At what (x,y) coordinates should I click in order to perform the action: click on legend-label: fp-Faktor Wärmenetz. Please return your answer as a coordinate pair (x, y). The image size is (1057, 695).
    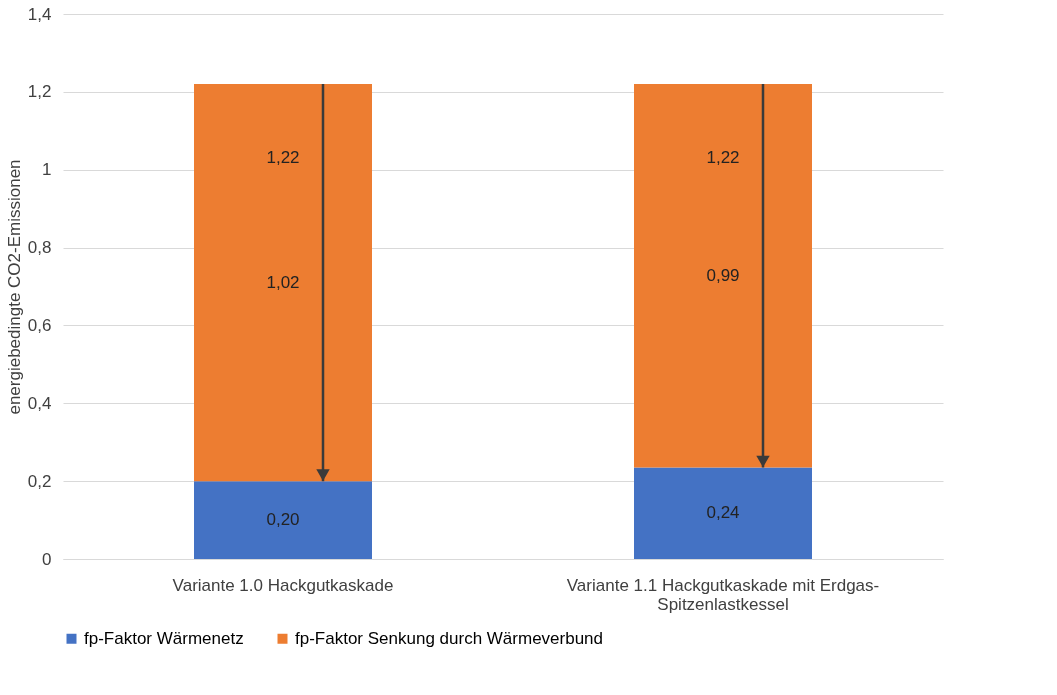
    Looking at the image, I should click on (164, 638).